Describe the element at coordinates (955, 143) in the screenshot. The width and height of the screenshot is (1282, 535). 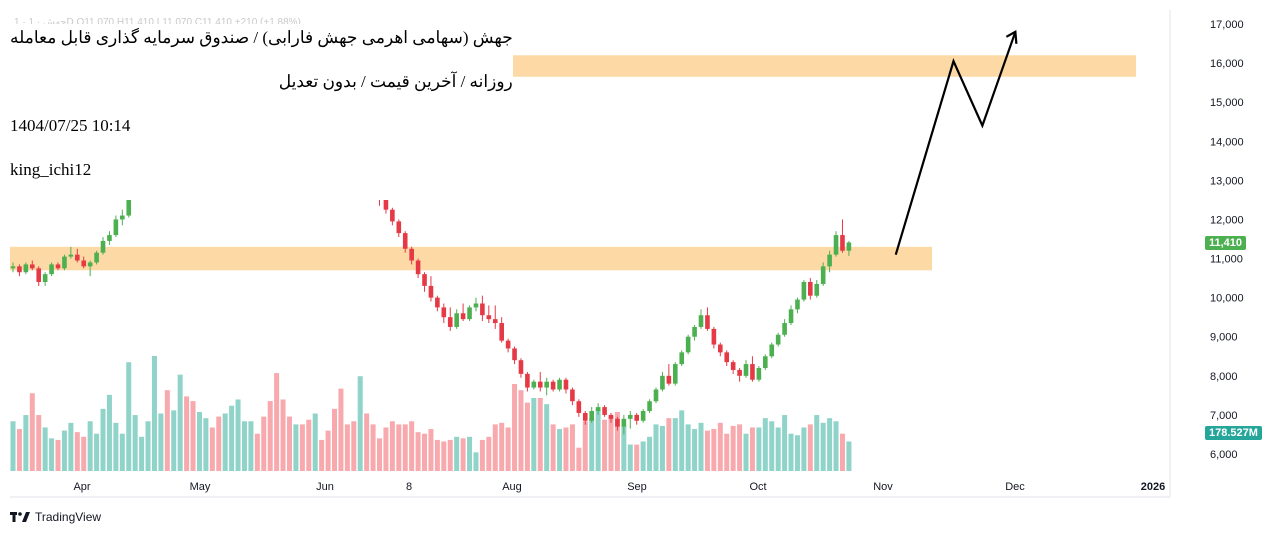
I see `projection-line` at that location.